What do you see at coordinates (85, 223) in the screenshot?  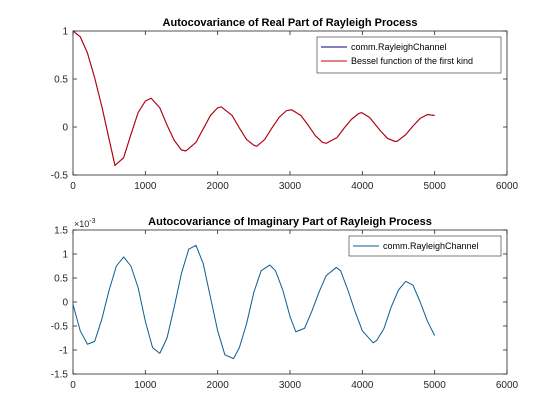 I see `y-exponent-label: ×10⁻³` at bounding box center [85, 223].